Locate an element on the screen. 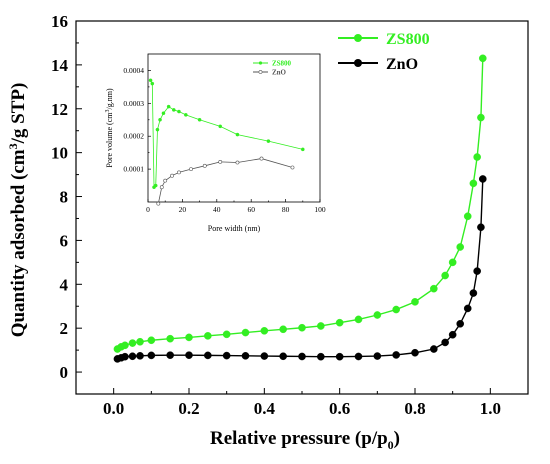 Image resolution: width=550 pixels, height=464 pixels. y-tick-label: 0.0004 is located at coordinates (133, 70).